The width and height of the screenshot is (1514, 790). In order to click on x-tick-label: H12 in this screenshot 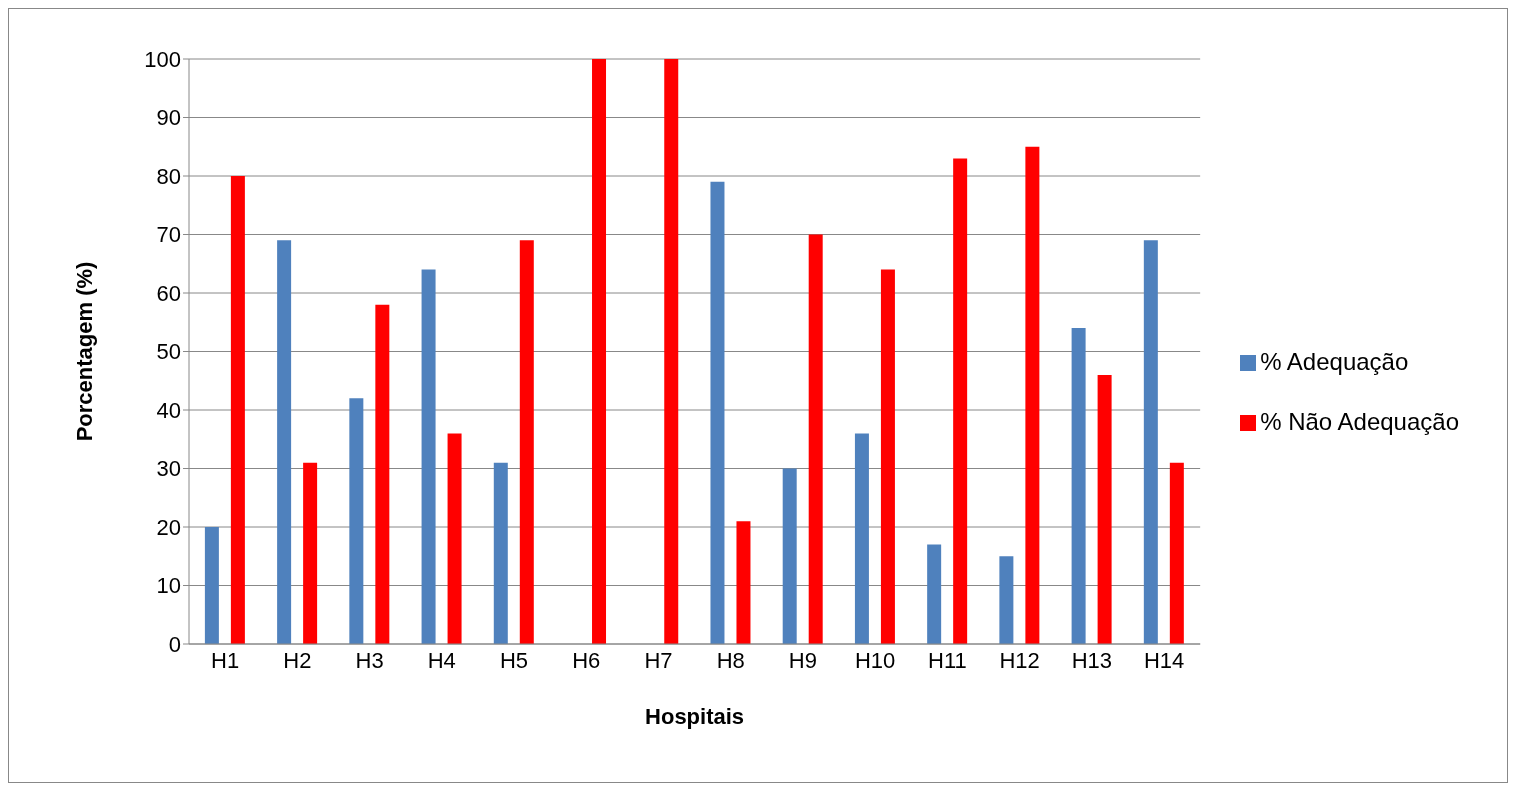, I will do `click(1019, 660)`.